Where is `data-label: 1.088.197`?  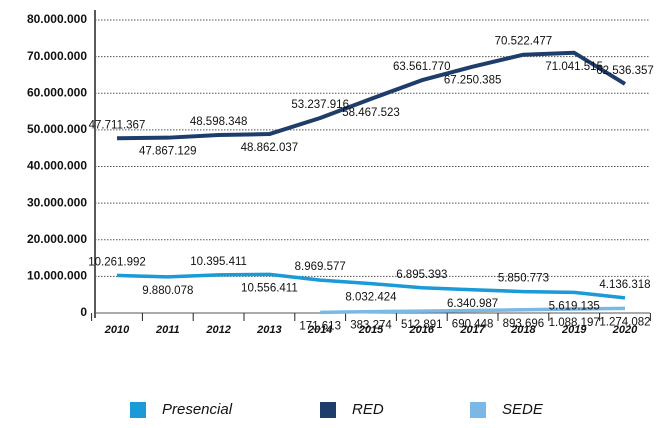
data-label: 1.088.197 is located at coordinates (574, 323).